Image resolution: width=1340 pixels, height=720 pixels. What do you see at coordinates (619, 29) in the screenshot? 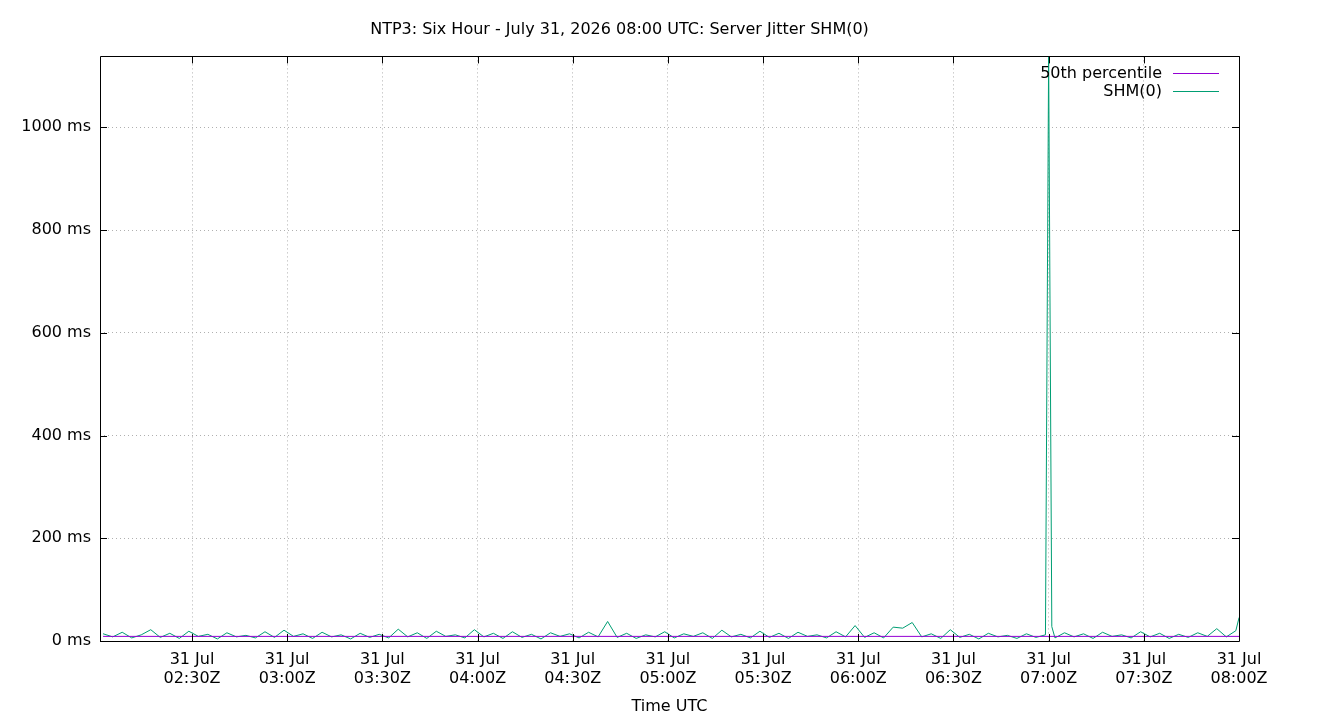
I see `chart-title: NTP3: Six Hour - July 31, 2026 08:00 UTC: Server Jitter SHM(0)` at bounding box center [619, 29].